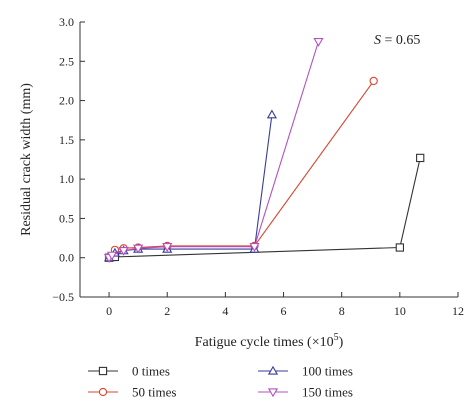 The height and width of the screenshot is (416, 474). Describe the element at coordinates (327, 392) in the screenshot. I see `legend-label: 150 times` at that location.